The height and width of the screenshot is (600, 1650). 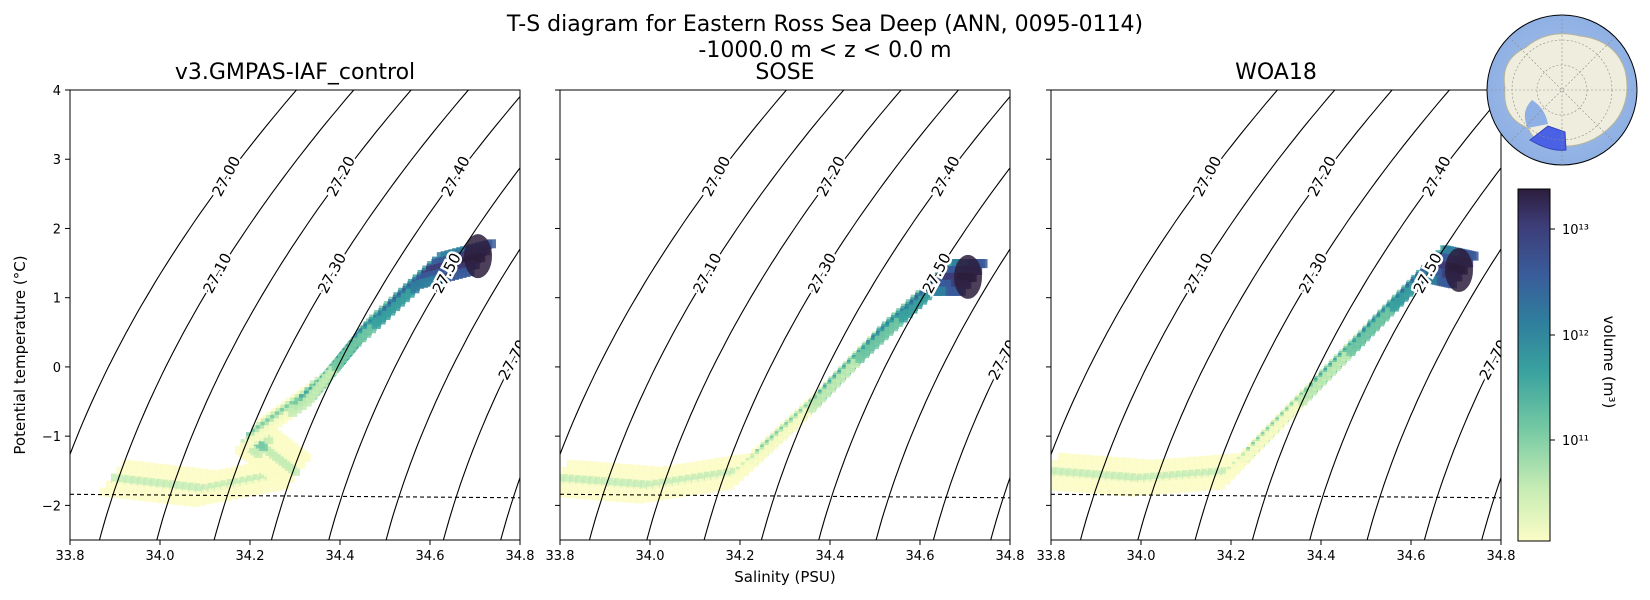 I want to click on isopycnal-label: 27.20, so click(x=831, y=176).